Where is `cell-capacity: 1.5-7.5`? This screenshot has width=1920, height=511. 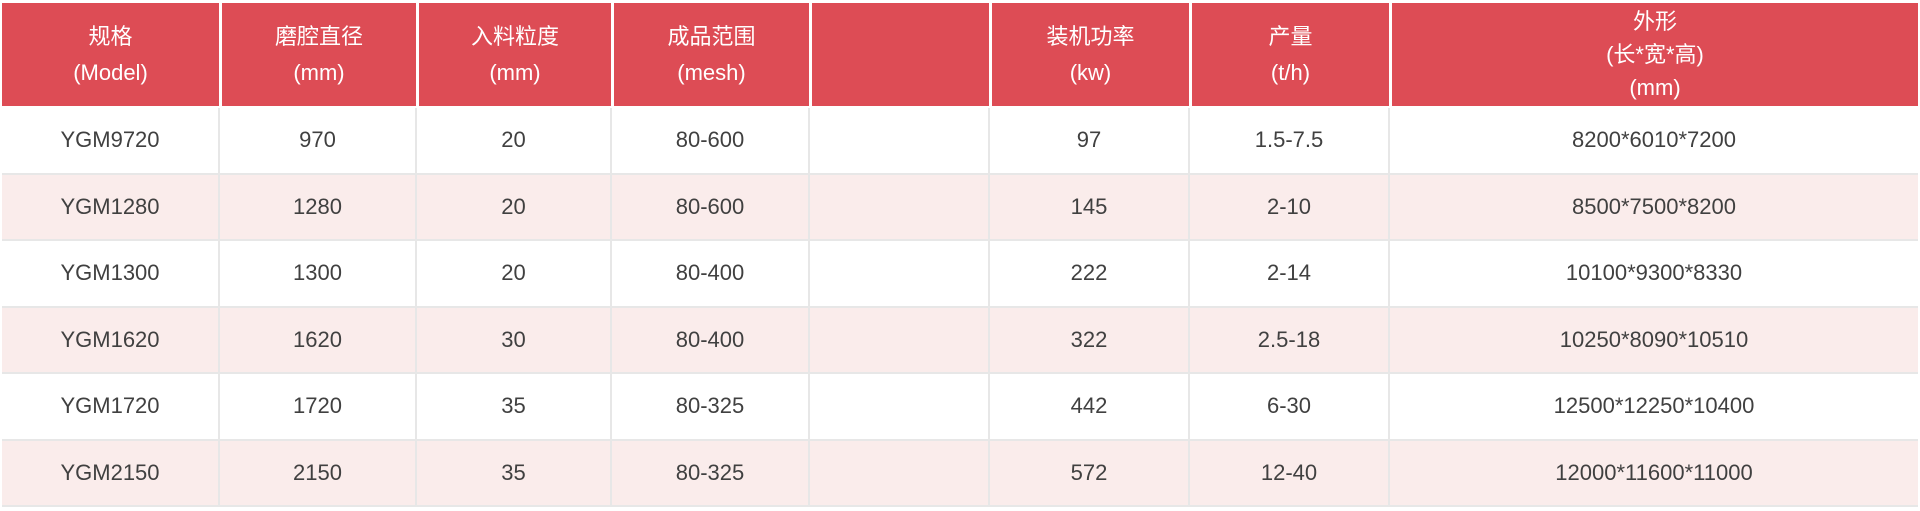
cell-capacity: 1.5-7.5 is located at coordinates (1290, 140).